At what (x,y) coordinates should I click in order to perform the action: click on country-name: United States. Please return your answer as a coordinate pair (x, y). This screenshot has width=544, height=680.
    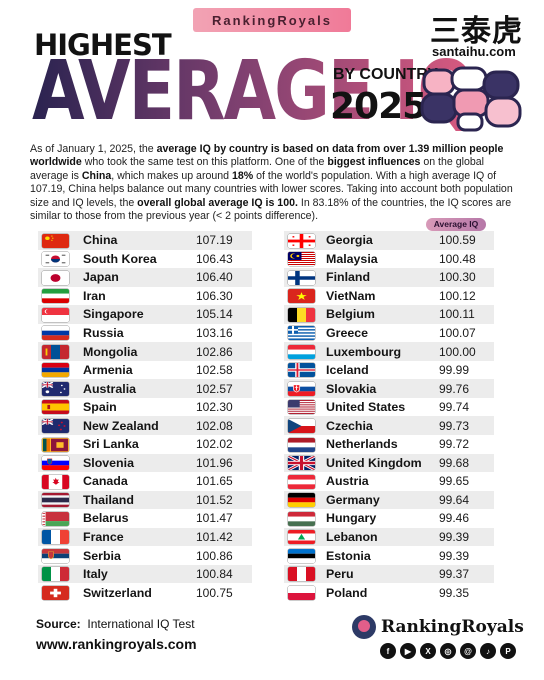
    Looking at the image, I should click on (366, 407).